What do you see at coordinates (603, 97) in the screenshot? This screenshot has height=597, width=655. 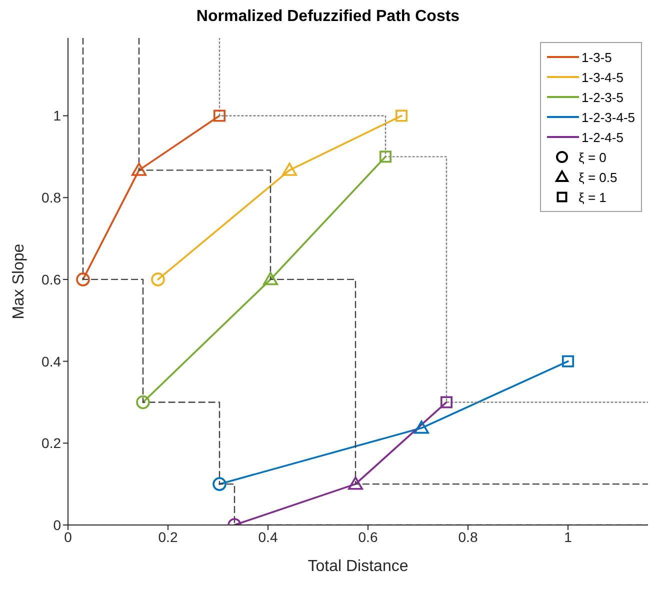 I see `legend-label: 1-2-3-5` at bounding box center [603, 97].